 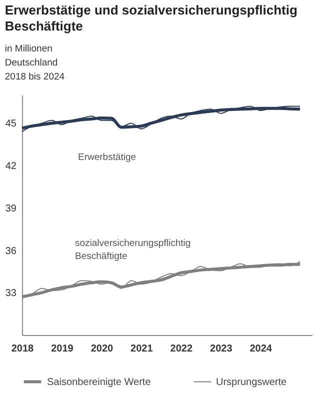 What do you see at coordinates (11, 166) in the screenshot?
I see `y-tick-label: 42` at bounding box center [11, 166].